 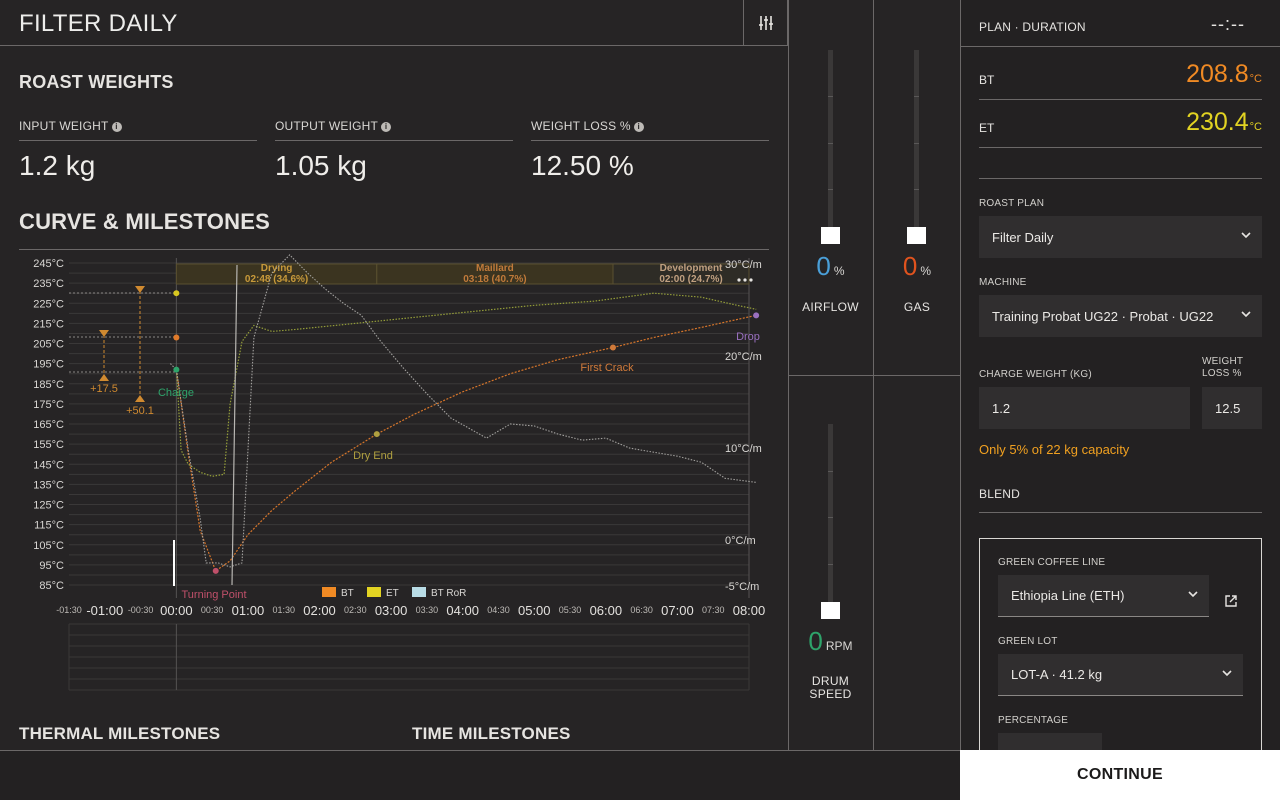 I want to click on green-lot-select: LOT-A · 41.2 kg, so click(x=1120, y=675).